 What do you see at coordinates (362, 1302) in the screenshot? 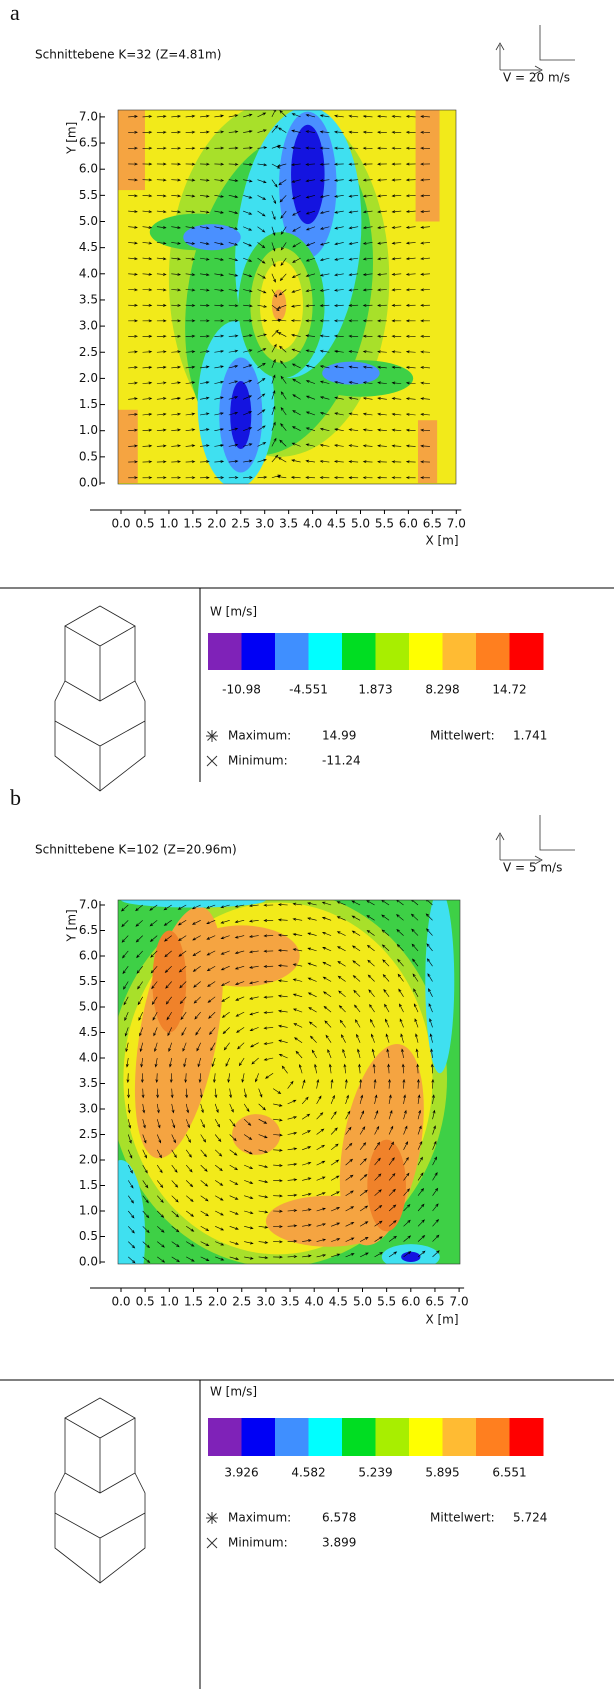
I see `x-tick-label: 5.0` at bounding box center [362, 1302].